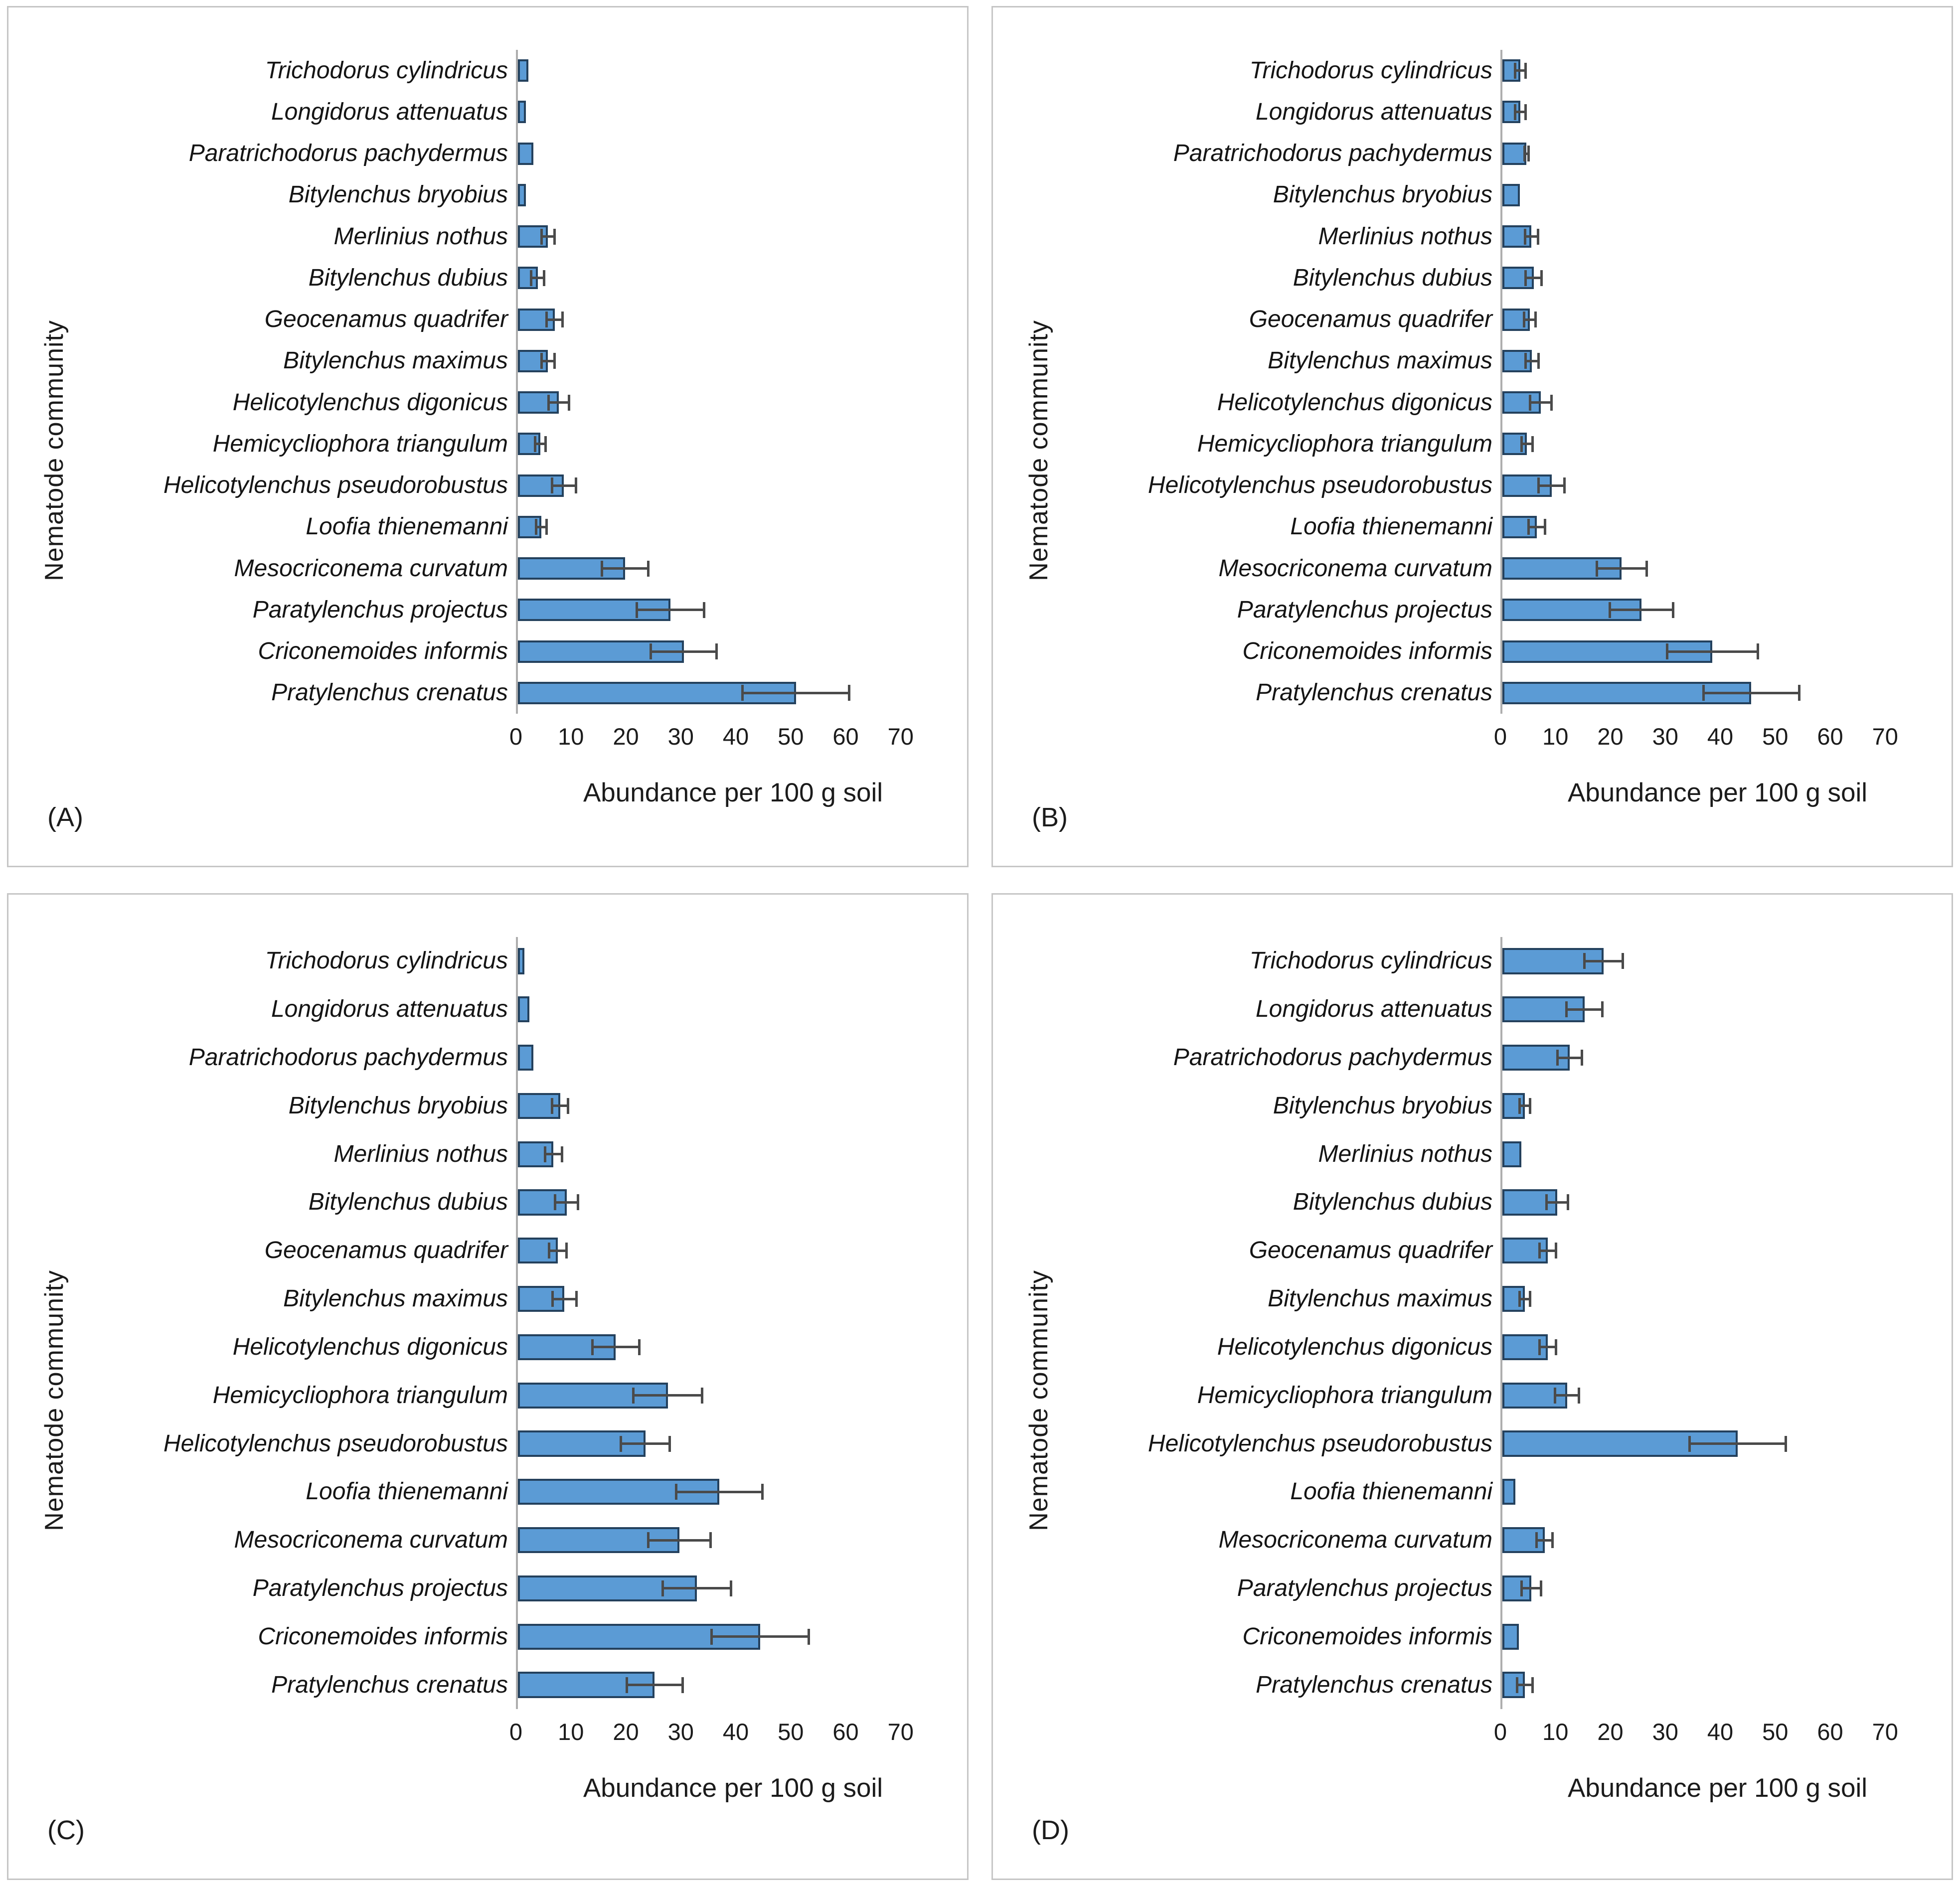 Image resolution: width=1960 pixels, height=1886 pixels. What do you see at coordinates (1364, 1587) in the screenshot?
I see `category-label: Paratylenchus projectus` at bounding box center [1364, 1587].